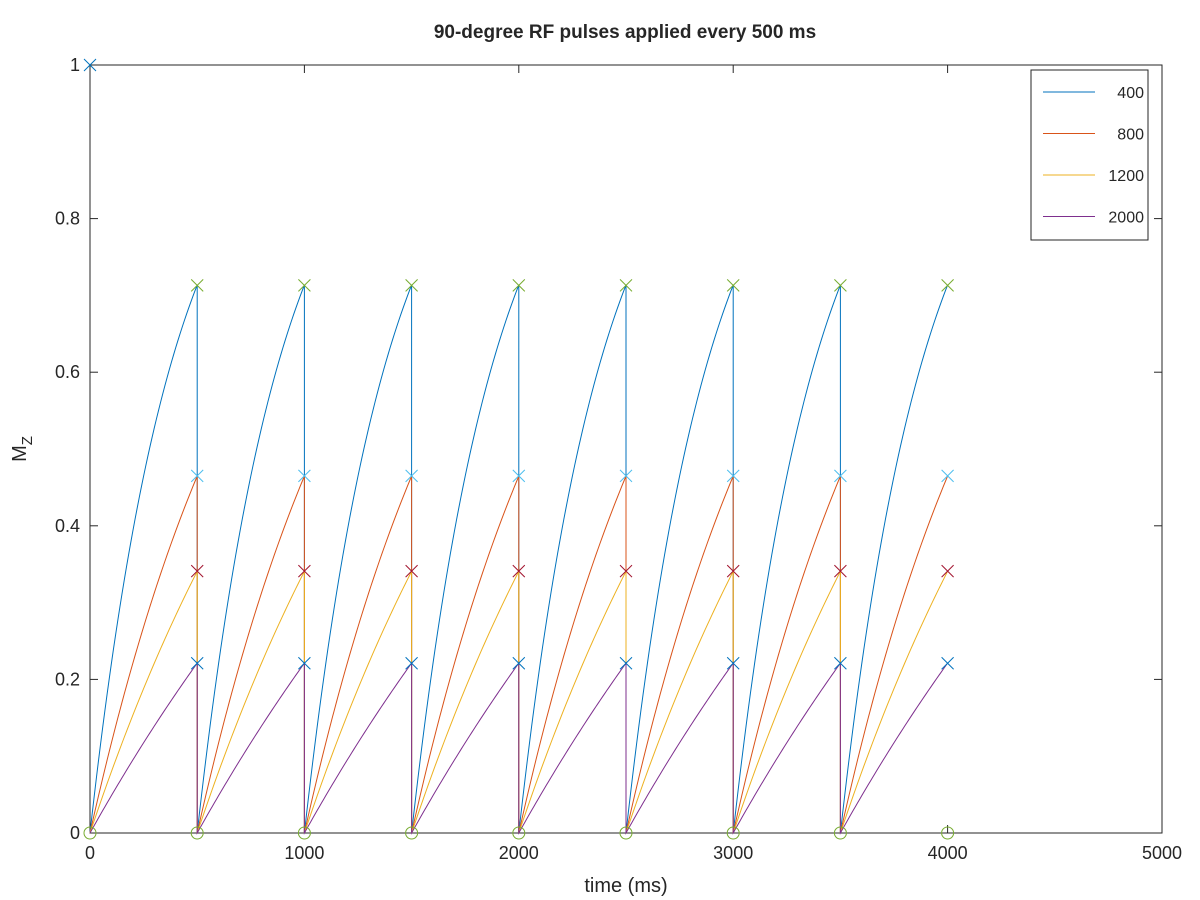 The height and width of the screenshot is (900, 1200). Describe the element at coordinates (1130, 93) in the screenshot. I see `legend-label-400: 400` at that location.